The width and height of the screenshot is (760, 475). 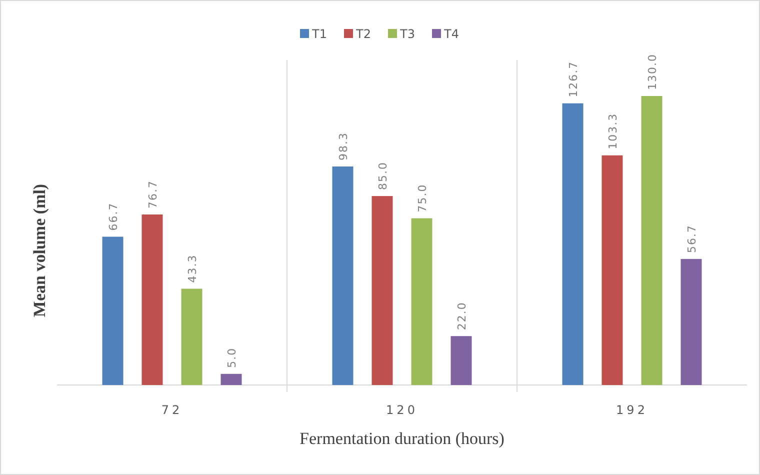 I want to click on data-label: 76.7, so click(x=153, y=194).